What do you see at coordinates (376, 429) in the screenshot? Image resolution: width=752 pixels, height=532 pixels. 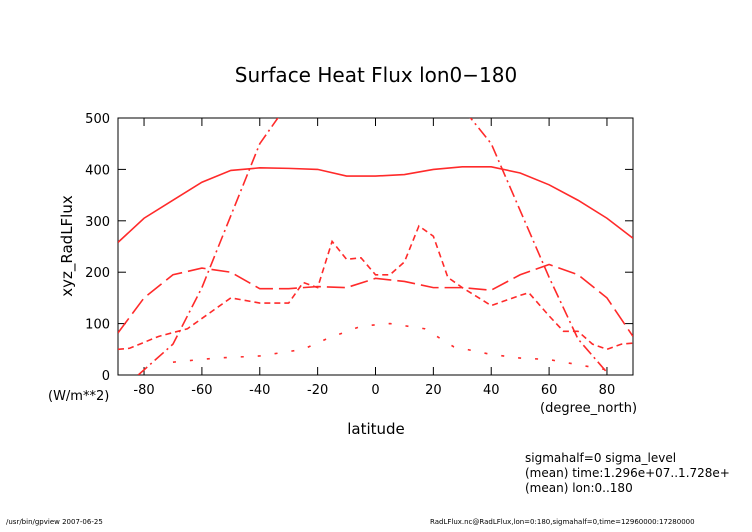 I see `x-label: latitude` at bounding box center [376, 429].